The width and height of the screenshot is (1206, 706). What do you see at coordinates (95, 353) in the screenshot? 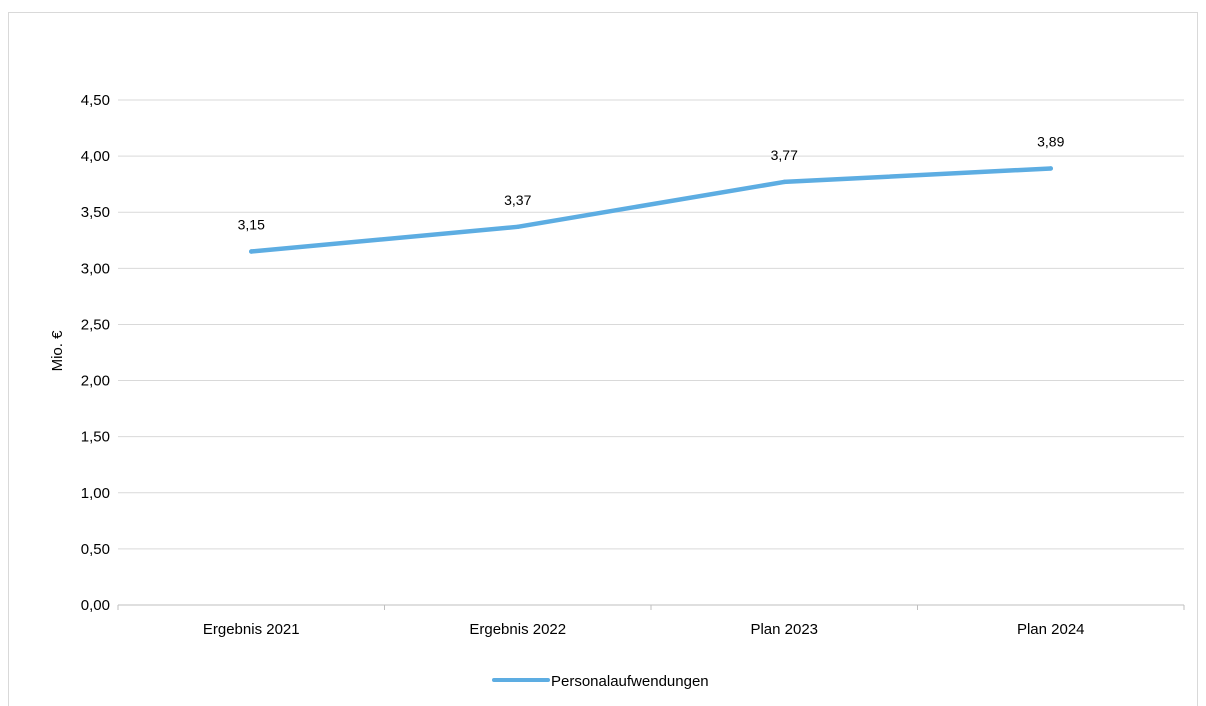
I see `y-axis-ticks: 0,00 0,50 1,00 1,50 2,00 2,50 3,00 3,50 4,00 4,50` at bounding box center [95, 353].